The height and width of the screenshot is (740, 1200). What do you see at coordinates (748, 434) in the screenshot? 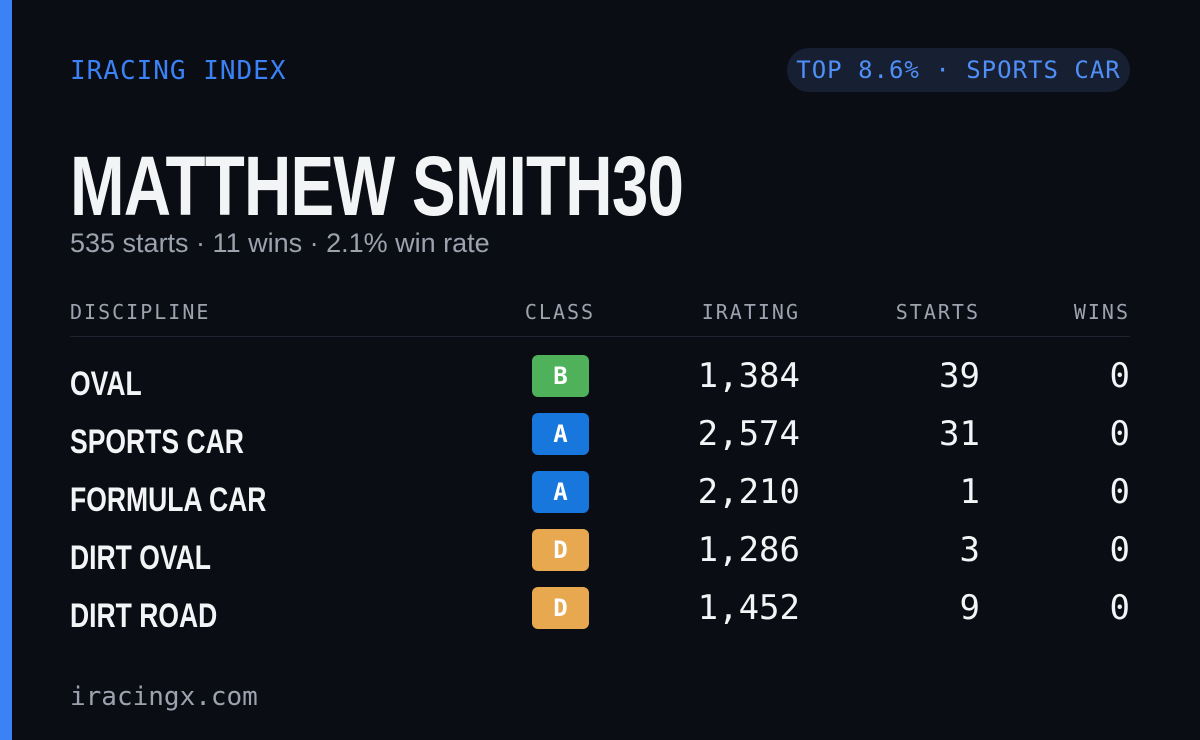
I see `irating: 2,574` at bounding box center [748, 434].